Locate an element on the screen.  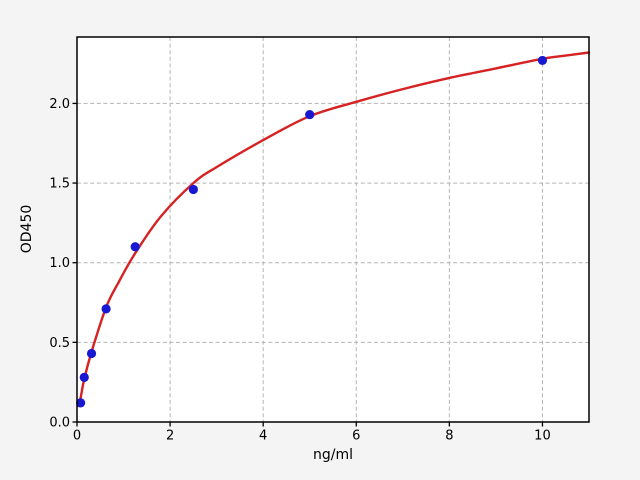
y-tick-label: 2.0 is located at coordinates (59, 104).